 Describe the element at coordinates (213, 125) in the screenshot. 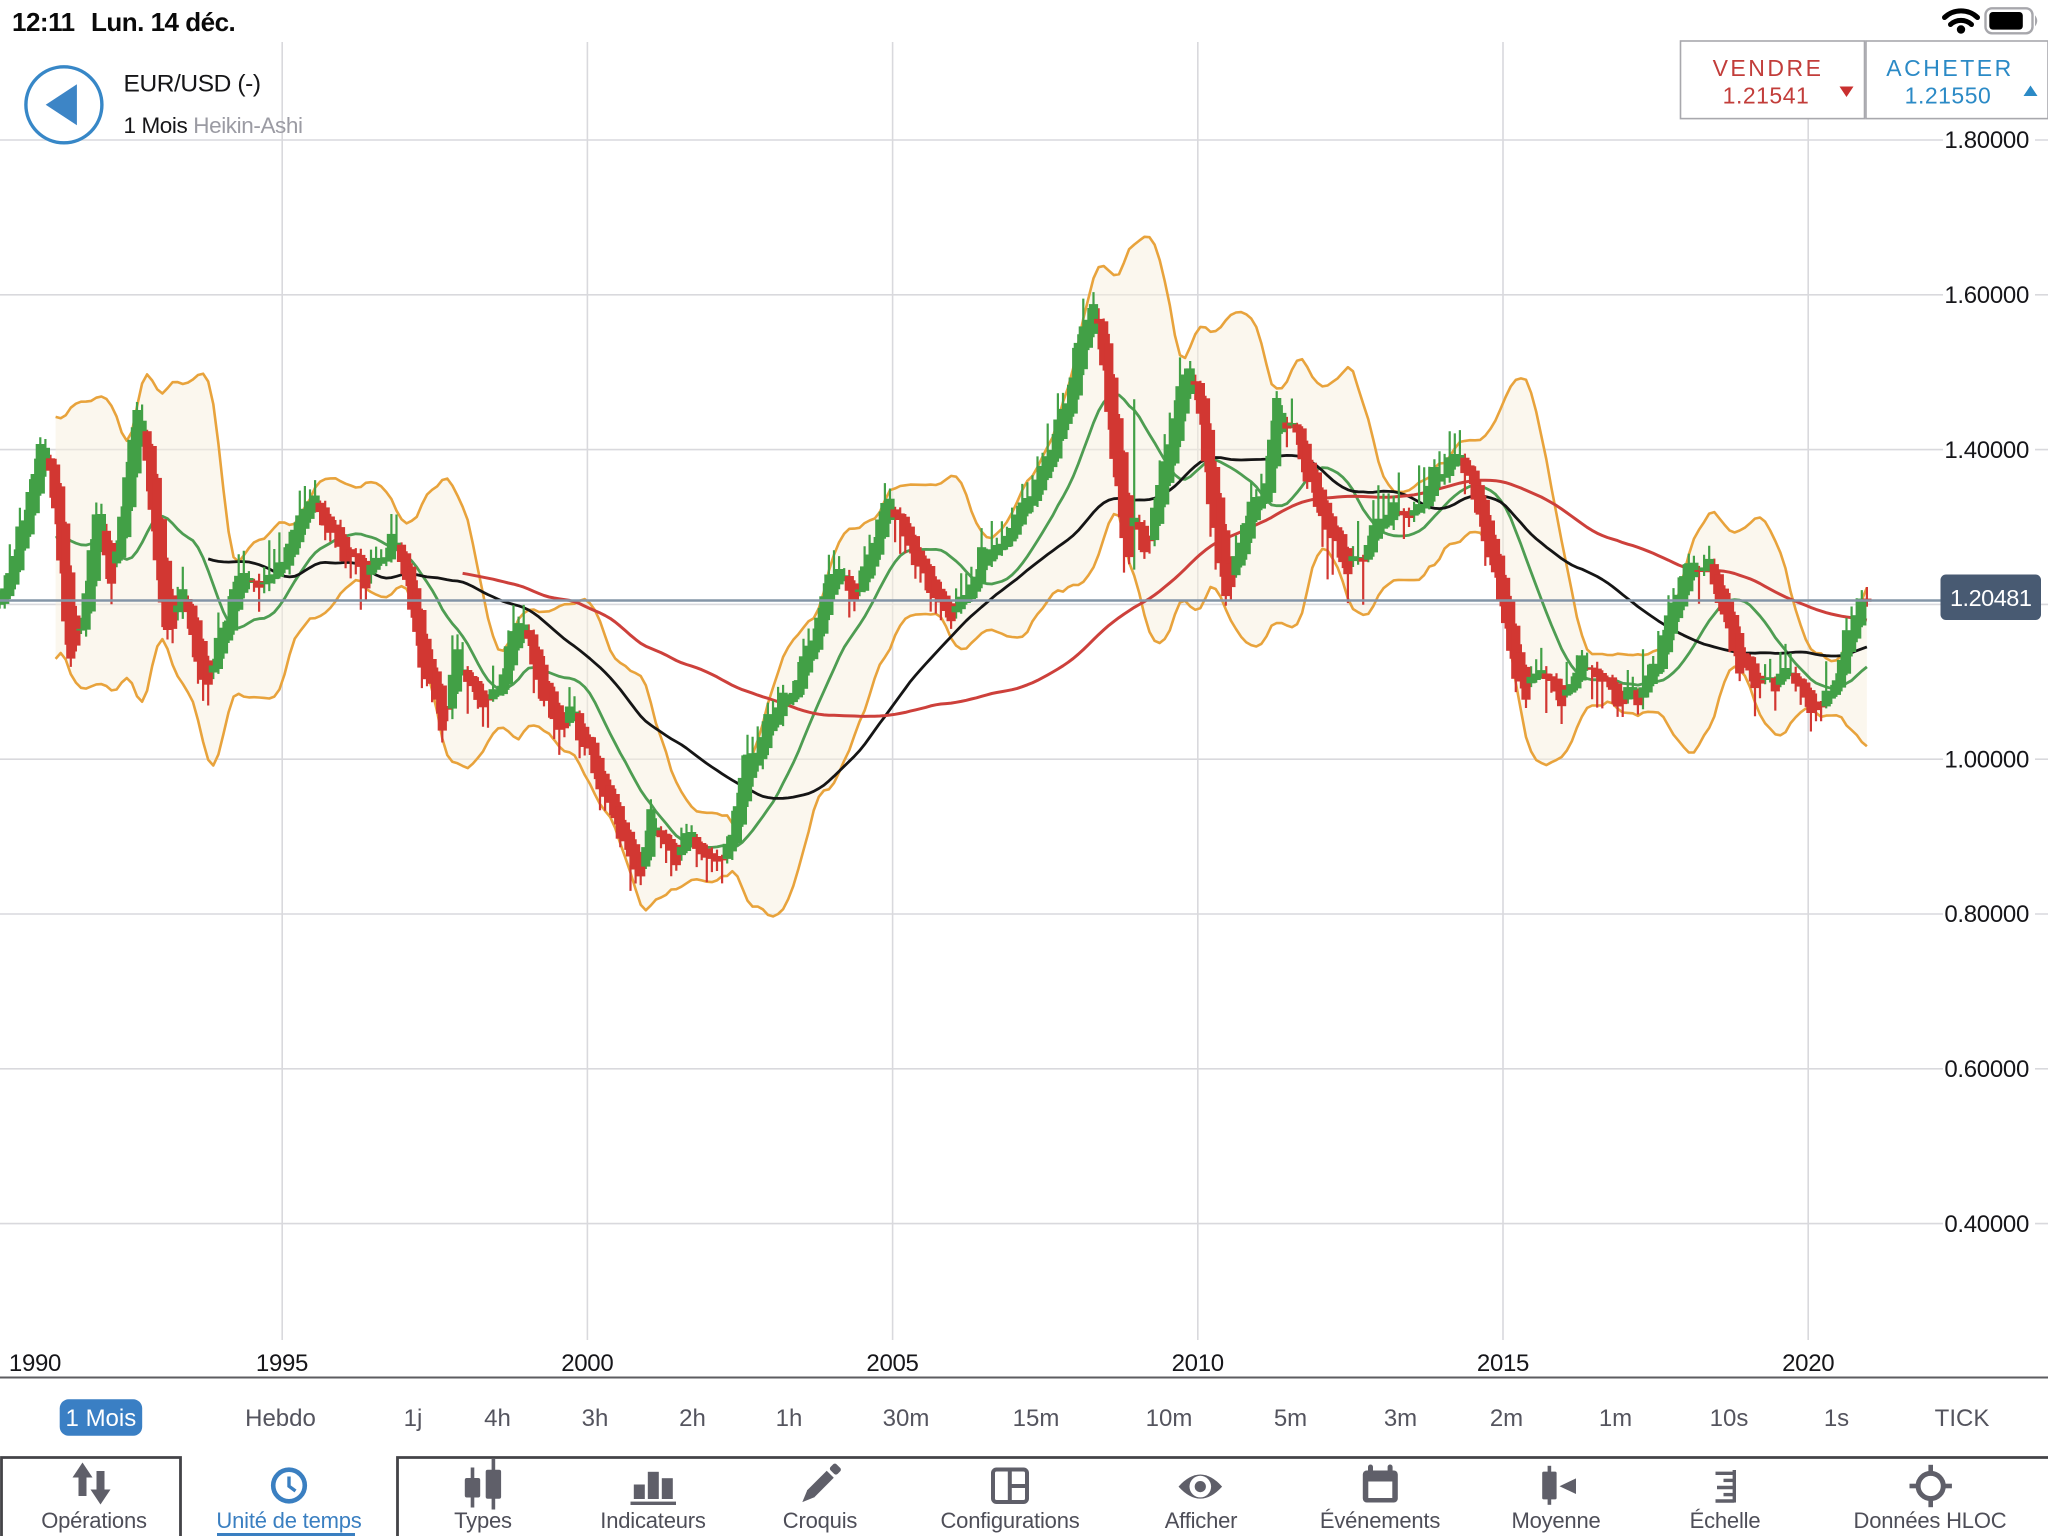

I see `svg-text: 1 Mois Heikin-Ashi` at that location.